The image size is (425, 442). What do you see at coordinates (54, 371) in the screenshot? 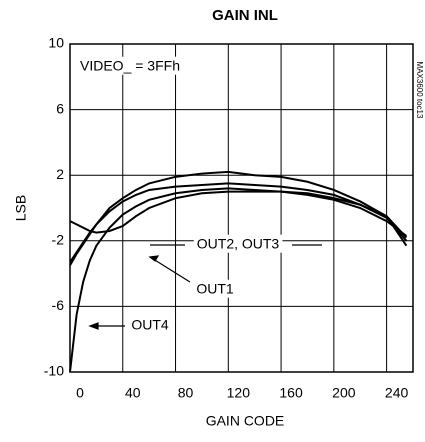
I see `y-tick-label: -10` at bounding box center [54, 371].